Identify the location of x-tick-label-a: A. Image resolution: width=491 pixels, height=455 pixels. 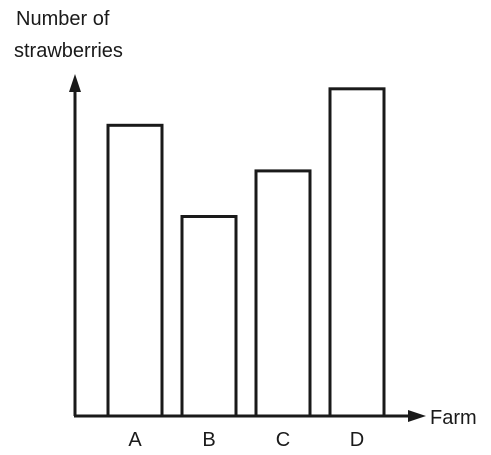
(135, 440).